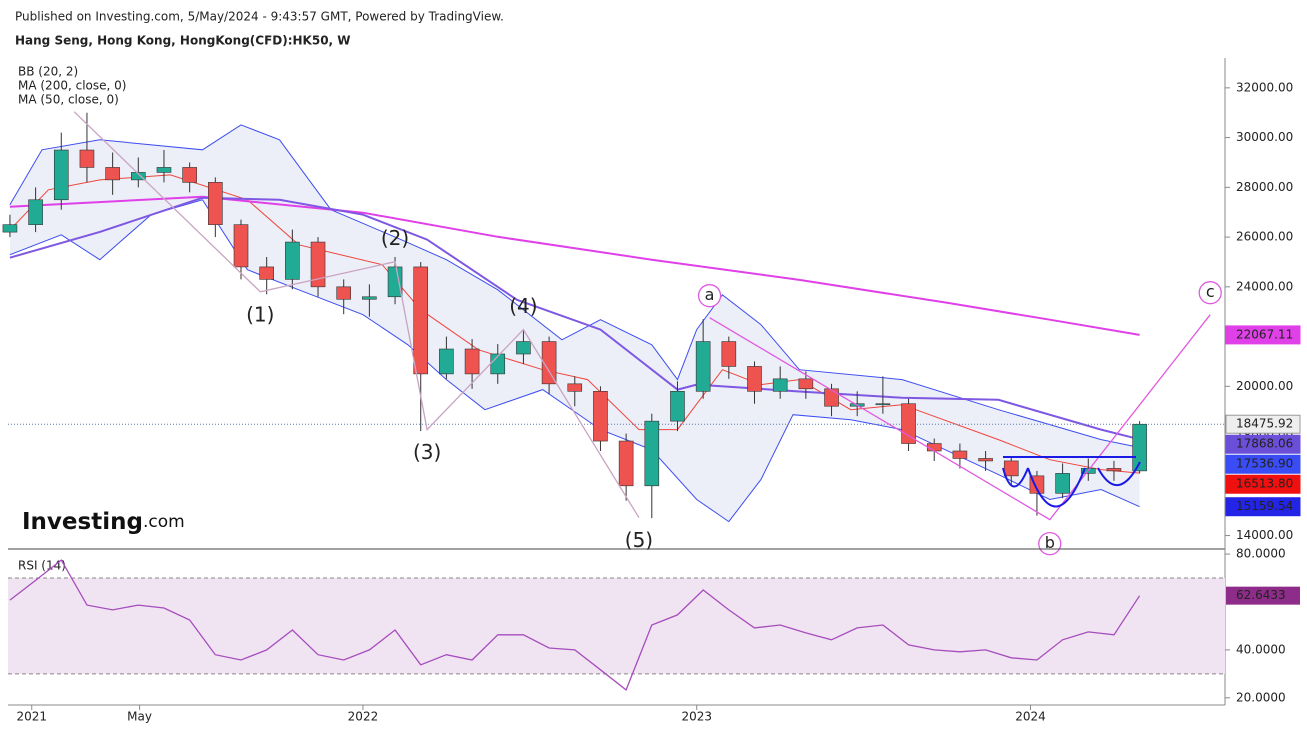 The height and width of the screenshot is (732, 1307). What do you see at coordinates (82, 522) in the screenshot?
I see `logo-brand: Investing` at bounding box center [82, 522].